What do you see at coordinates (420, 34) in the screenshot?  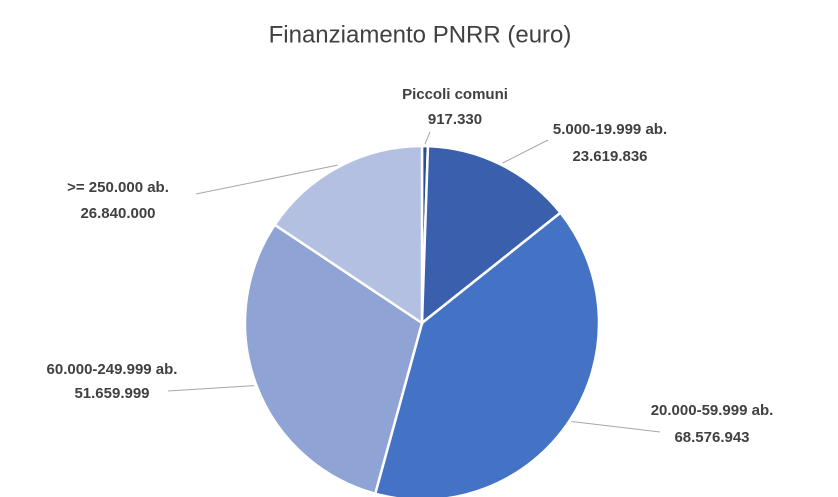 I see `chart-title: Finanziamento PNRR (euro)` at bounding box center [420, 34].